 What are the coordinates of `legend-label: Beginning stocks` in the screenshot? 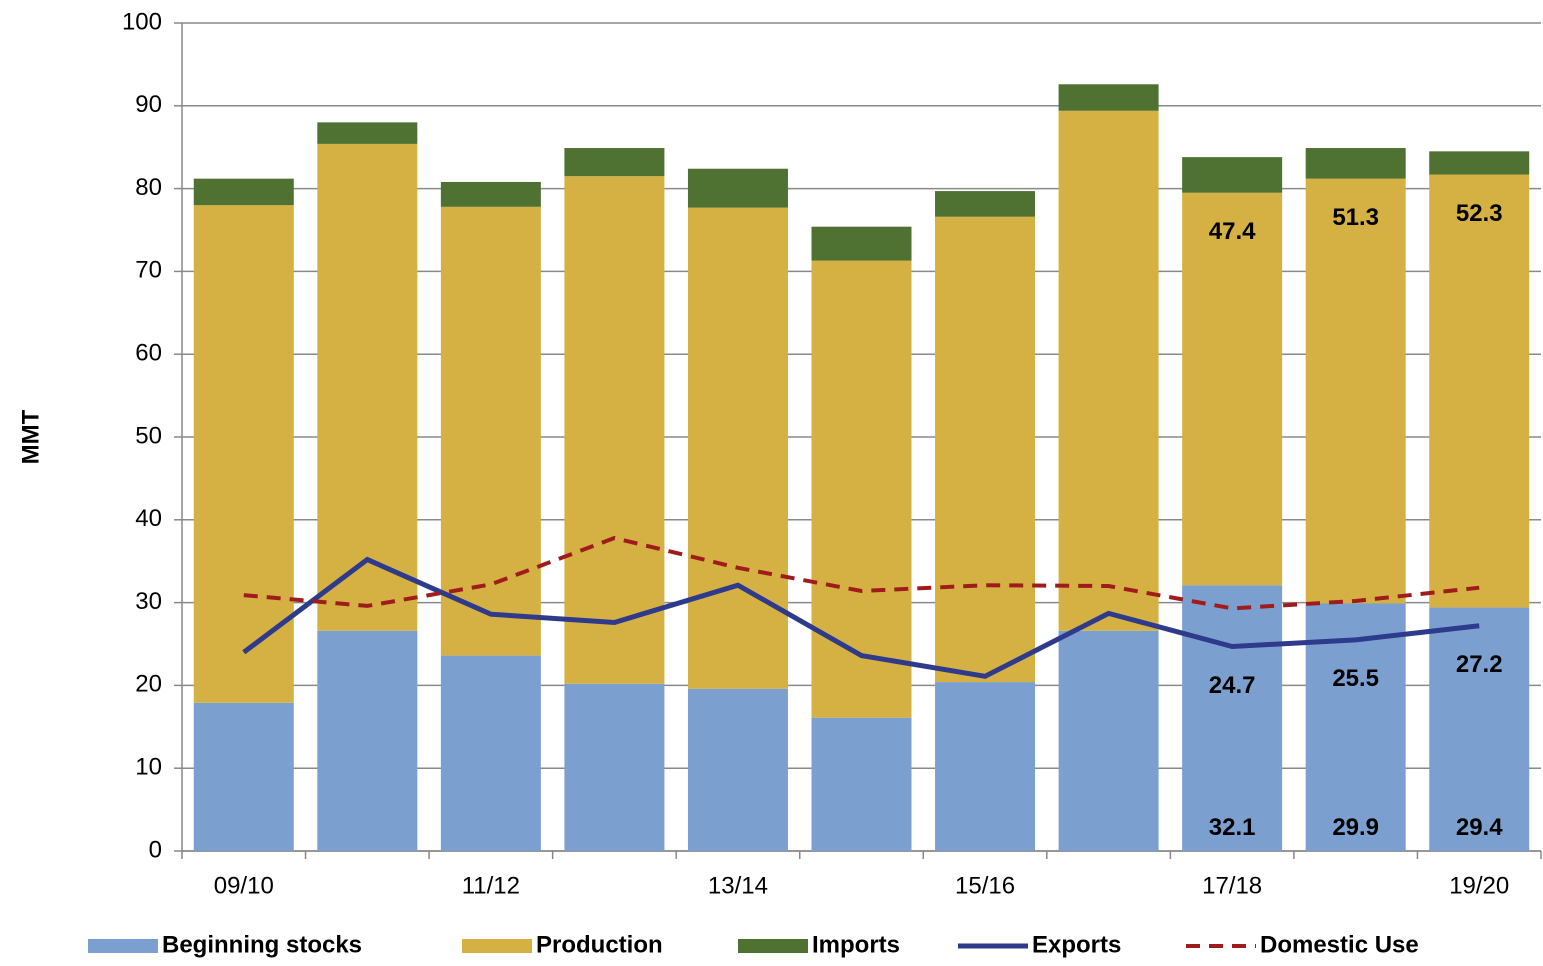 It's located at (262, 944).